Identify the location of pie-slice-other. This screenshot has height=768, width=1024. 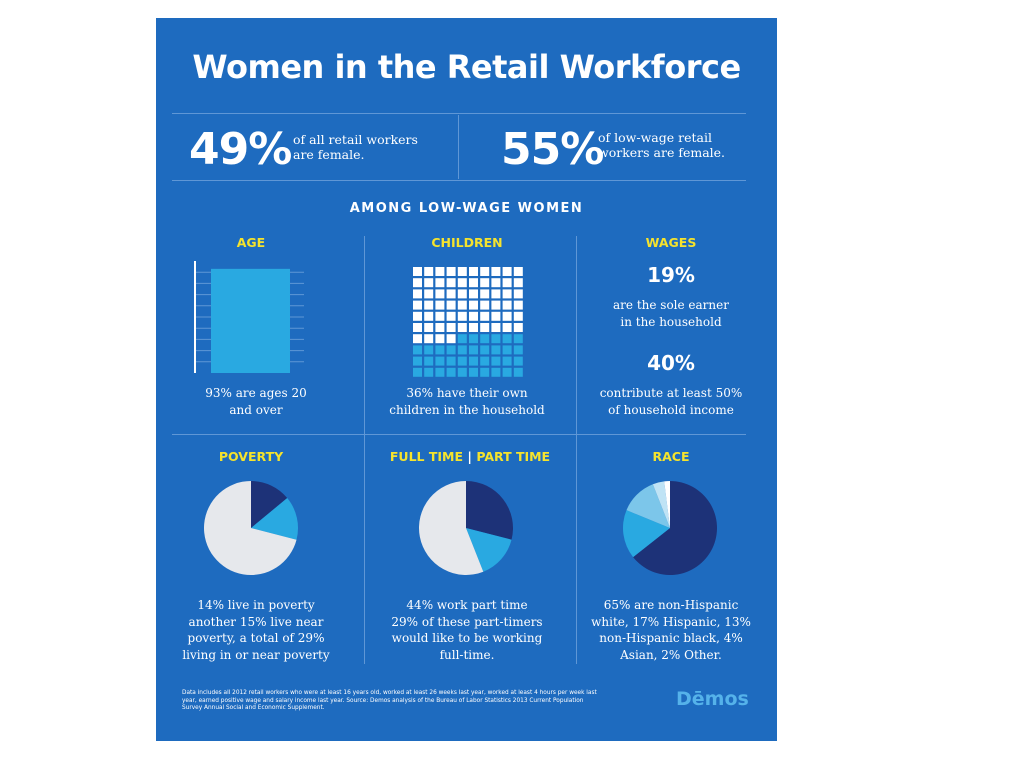
(667, 504).